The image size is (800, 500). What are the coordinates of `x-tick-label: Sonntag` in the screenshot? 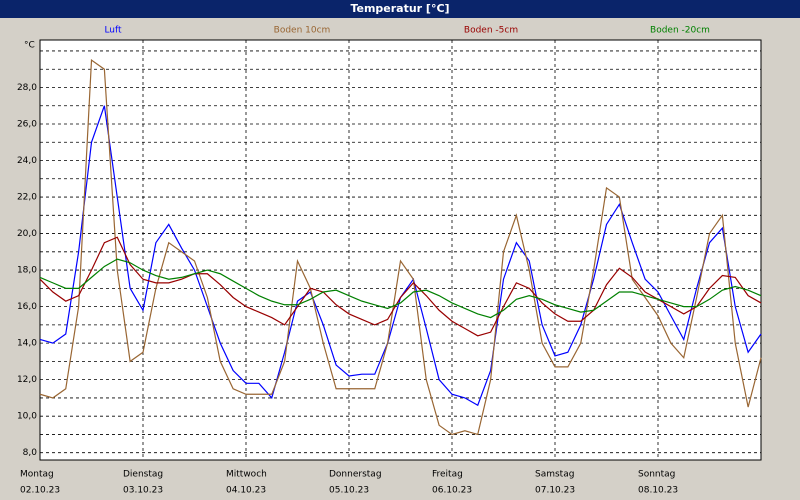 It's located at (656, 475).